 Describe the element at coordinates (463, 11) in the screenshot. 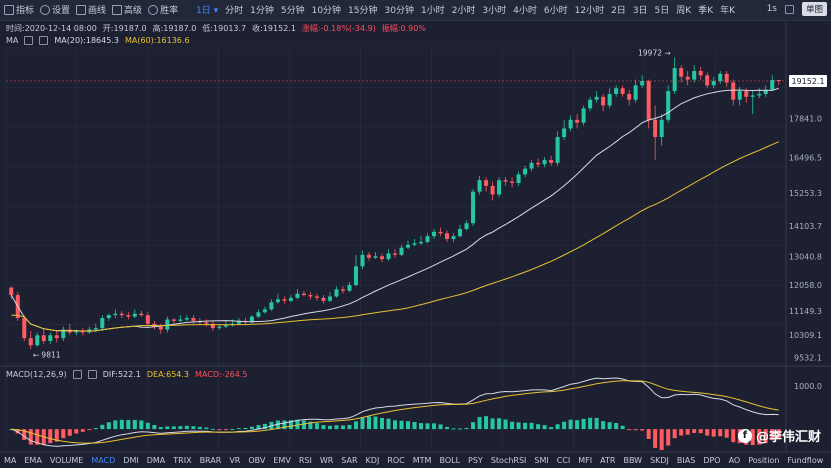

I see `period-8: 2小时` at that location.